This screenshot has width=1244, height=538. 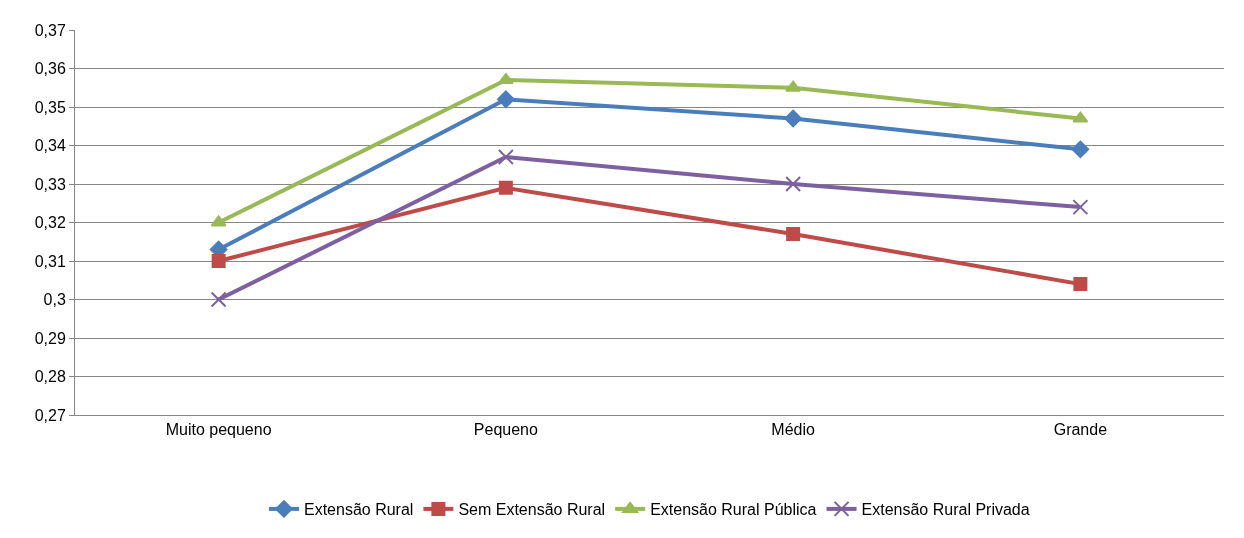 What do you see at coordinates (532, 510) in the screenshot?
I see `legend-label: Sem Extensão Rural` at bounding box center [532, 510].